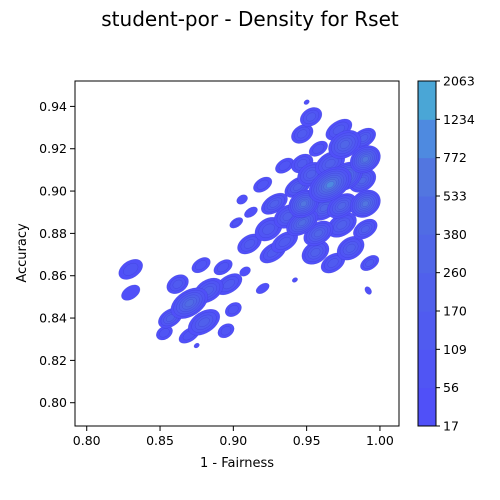  Describe the element at coordinates (455, 234) in the screenshot. I see `colorbar-tick-label: 380` at that location.